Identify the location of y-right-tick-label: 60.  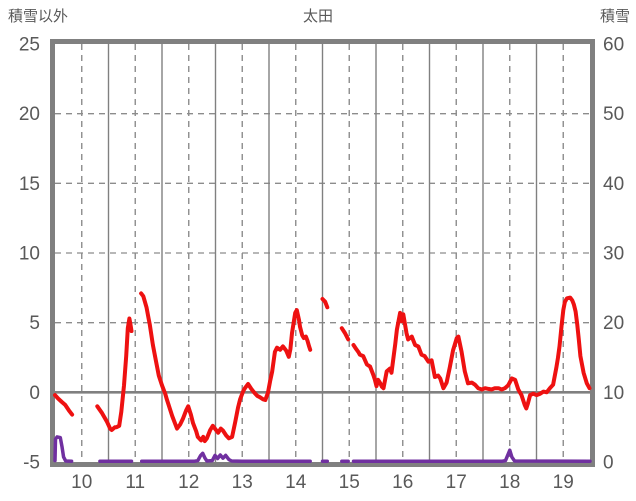
(613, 45).